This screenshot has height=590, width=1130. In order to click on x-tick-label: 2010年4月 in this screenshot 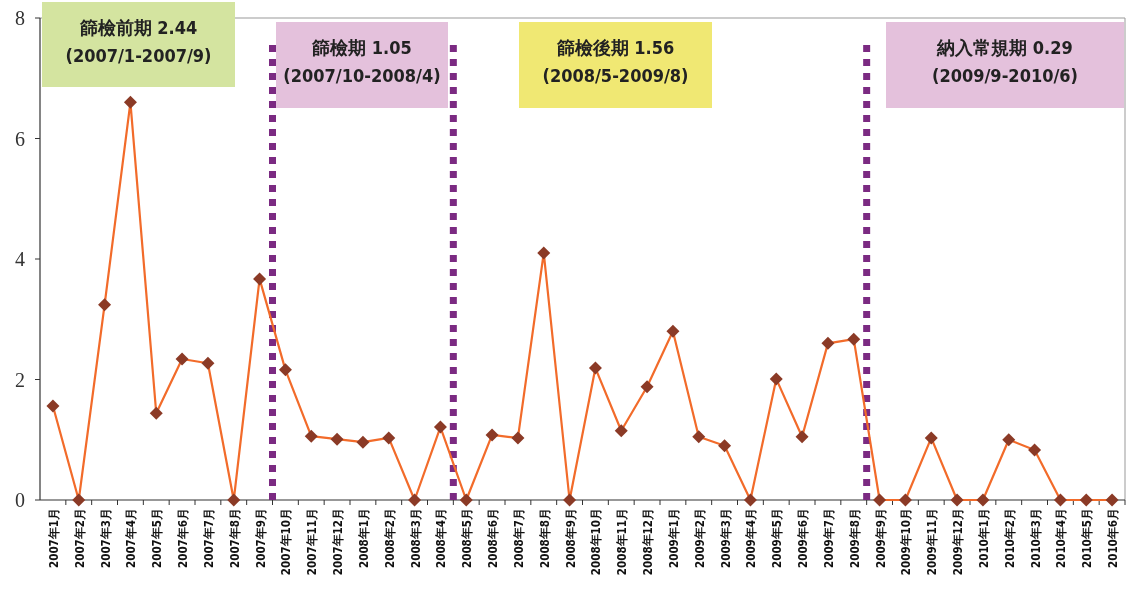, I will do `click(1061, 538)`.